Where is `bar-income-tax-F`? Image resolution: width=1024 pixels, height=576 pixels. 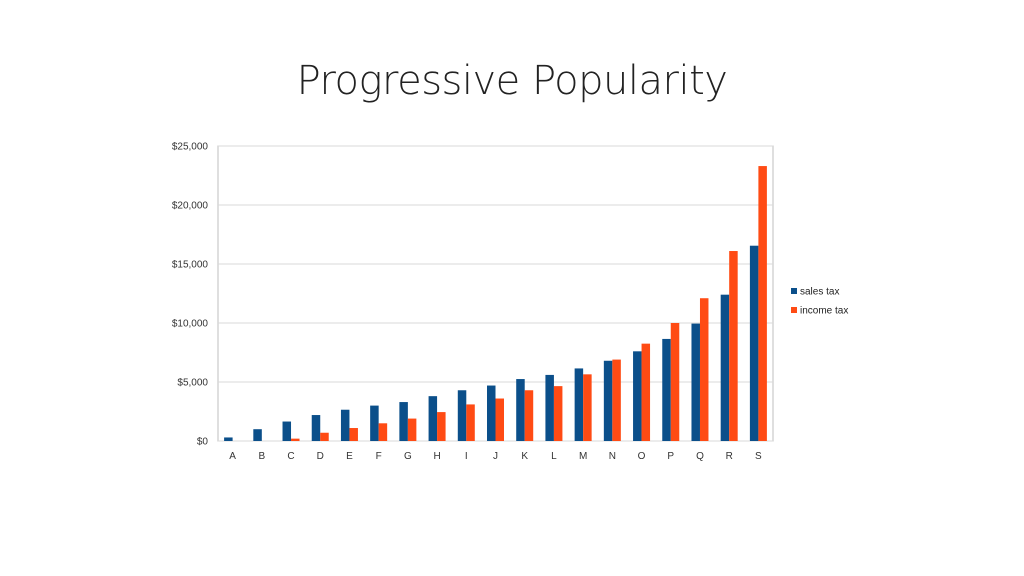
bar-income-tax-F is located at coordinates (383, 432).